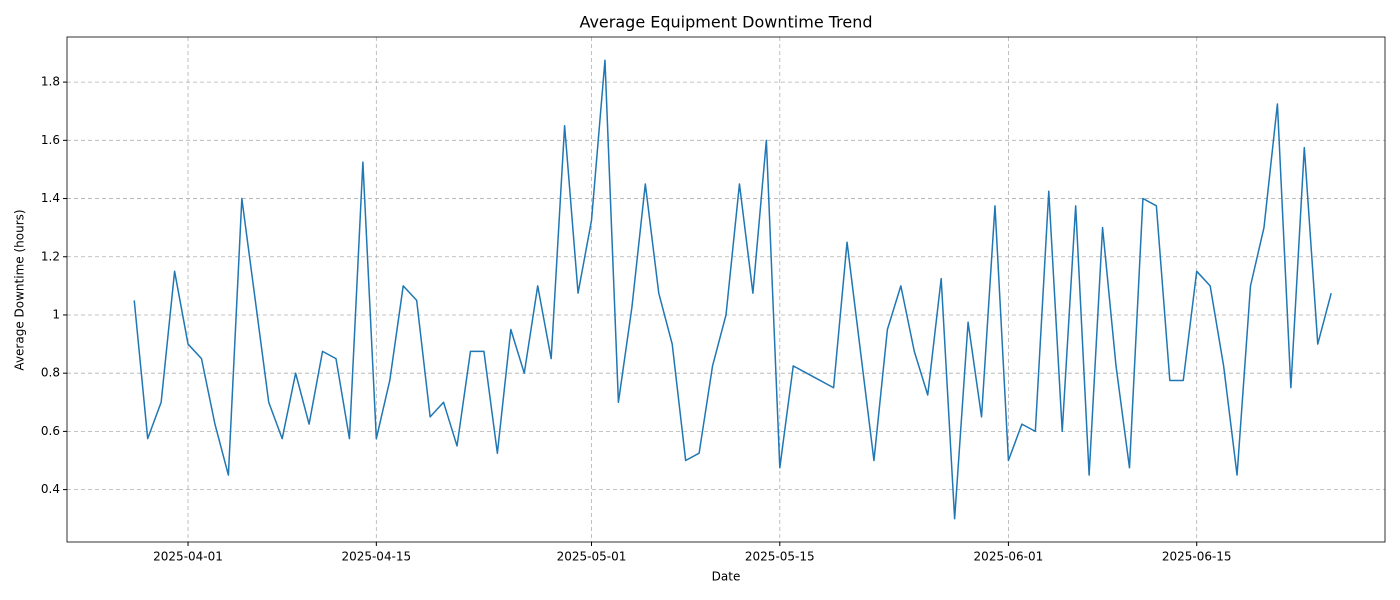 Image resolution: width=1400 pixels, height=600 pixels. What do you see at coordinates (50, 198) in the screenshot?
I see `y-tick-label: 1.4` at bounding box center [50, 198].